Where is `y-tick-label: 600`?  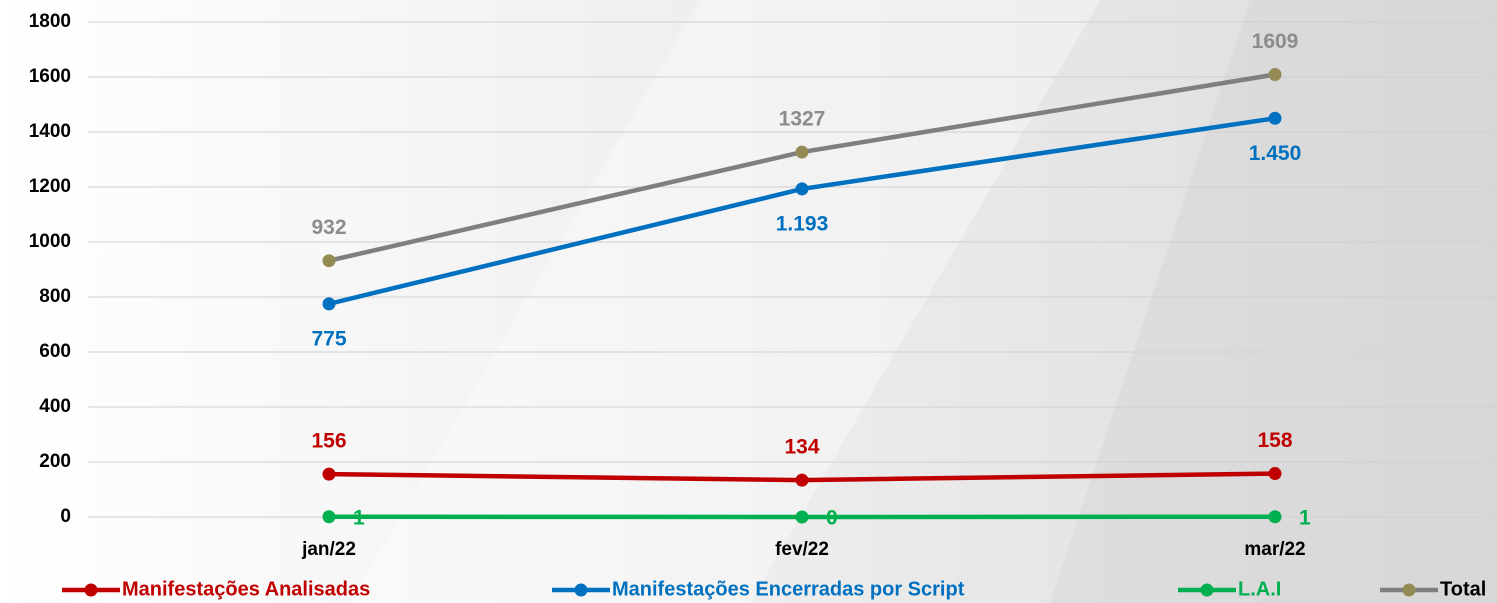 y-tick-label: 600 is located at coordinates (55, 351).